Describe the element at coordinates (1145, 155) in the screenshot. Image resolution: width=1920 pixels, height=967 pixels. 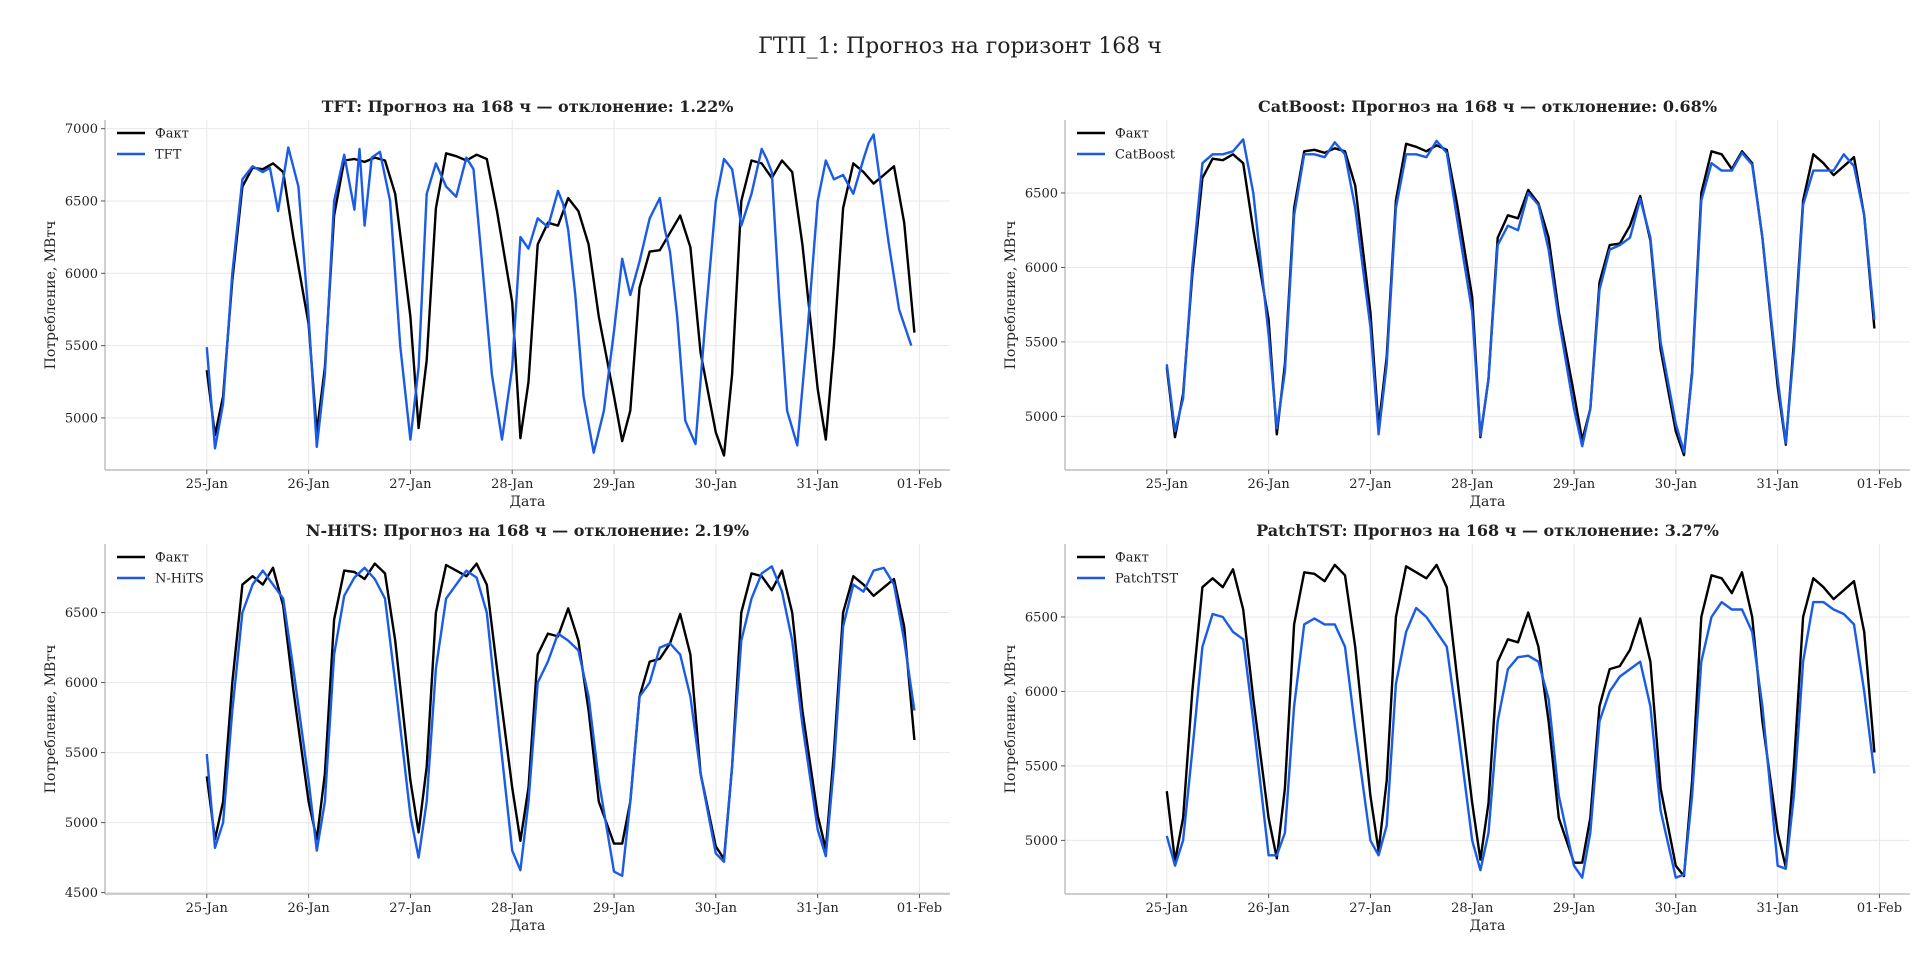
I see `legend-label: CatBoost` at that location.